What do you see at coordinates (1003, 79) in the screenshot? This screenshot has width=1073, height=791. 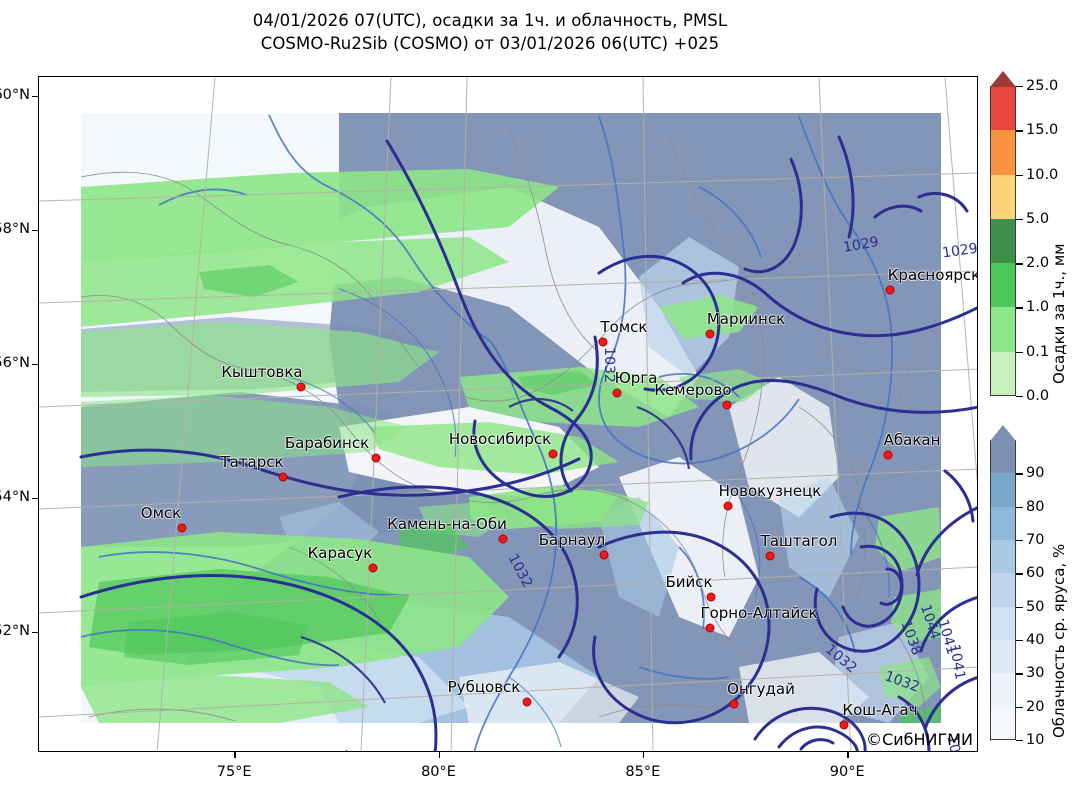 I see `colorbar-over-arrow` at bounding box center [1003, 79].